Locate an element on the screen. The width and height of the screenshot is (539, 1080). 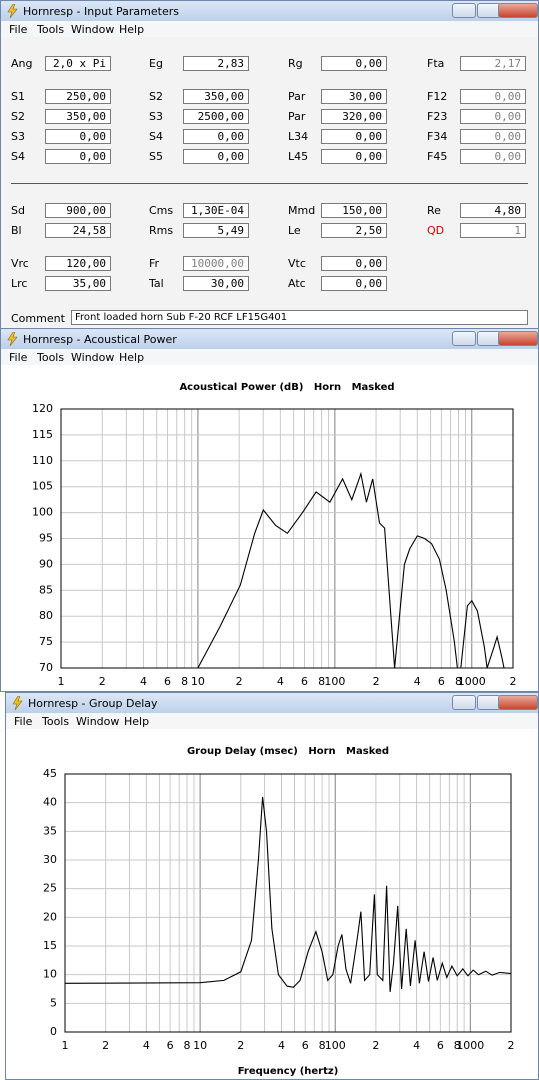
title-bar: Hornresp - Acoustical Power is located at coordinates (269, 339).